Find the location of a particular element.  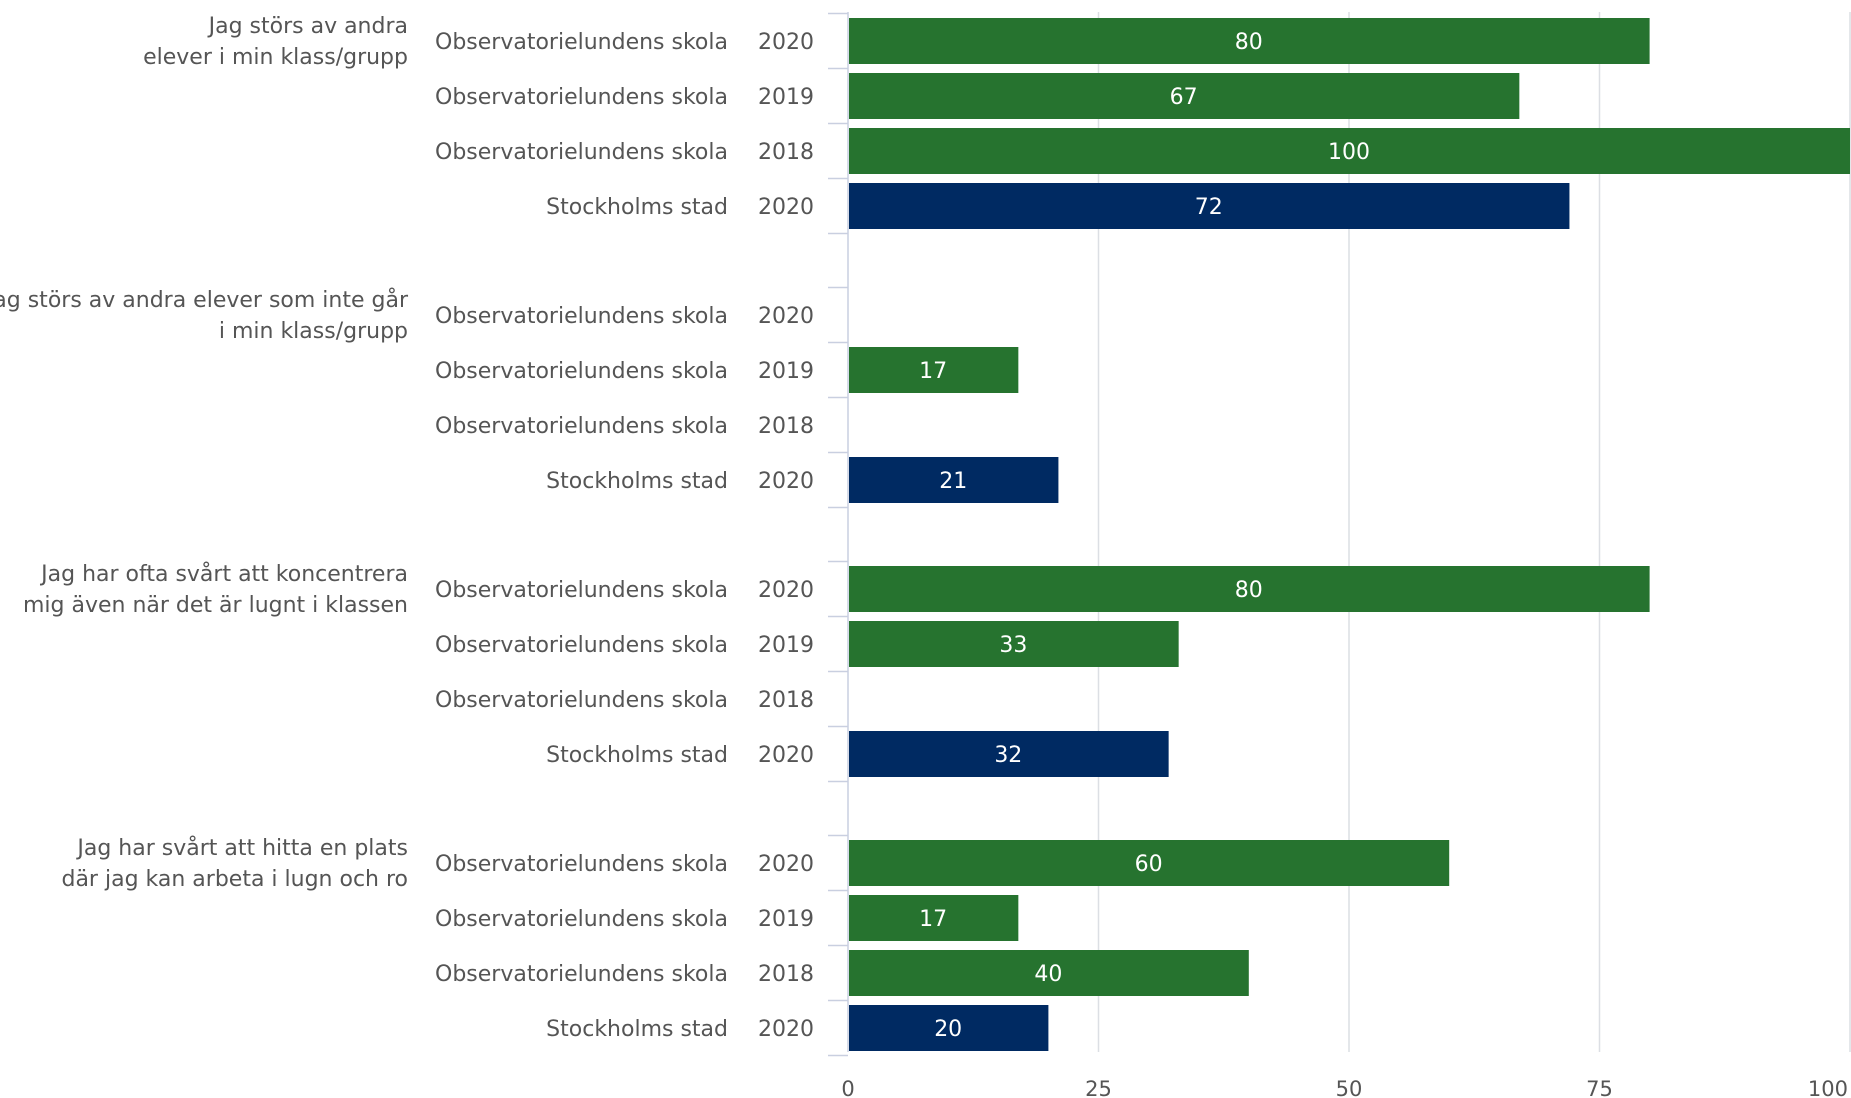

x-tick-label: 75 is located at coordinates (1599, 1087).